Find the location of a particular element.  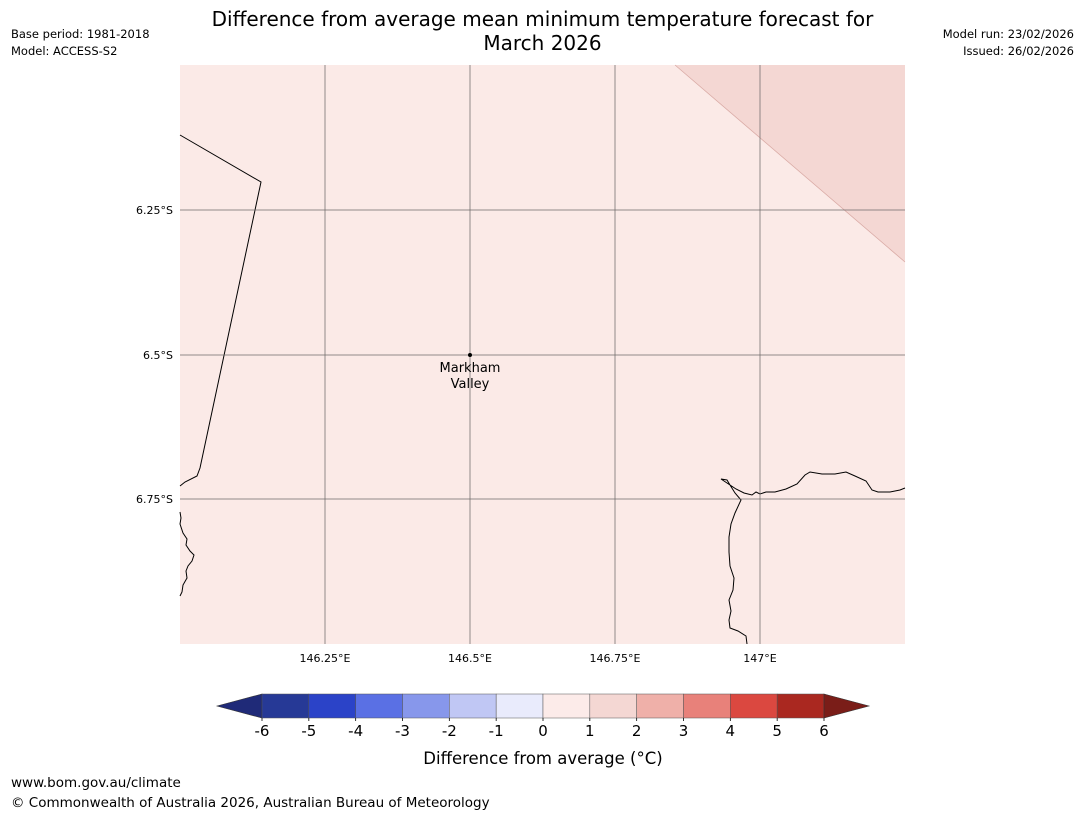

colorbar-tick-label: -6 is located at coordinates (262, 731).